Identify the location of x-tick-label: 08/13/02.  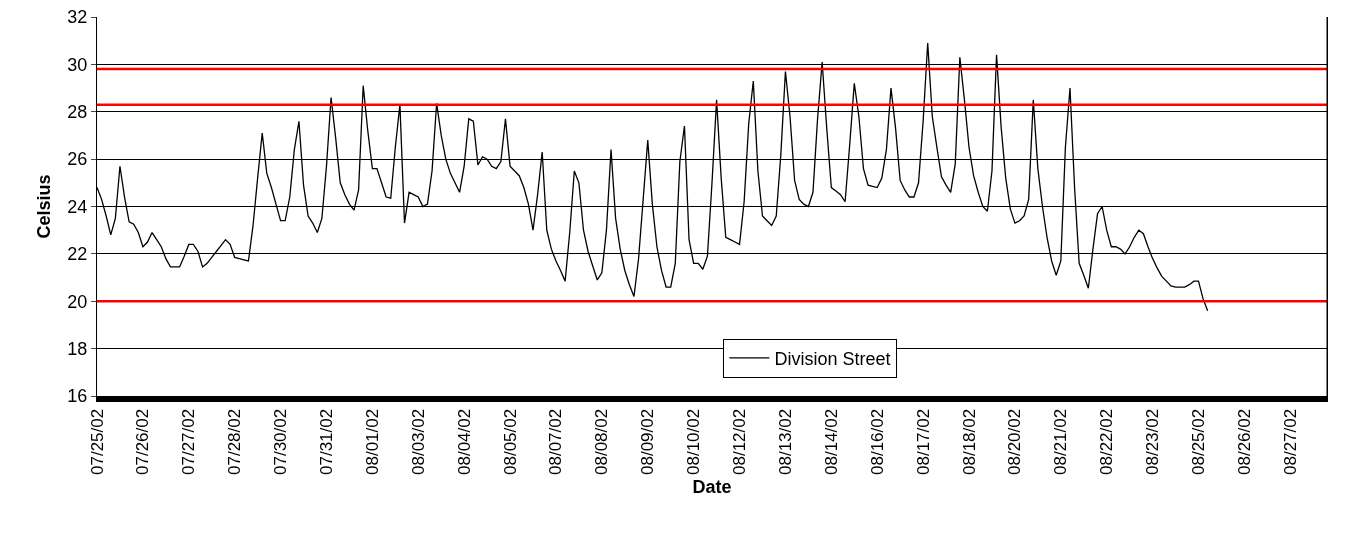
(785, 441).